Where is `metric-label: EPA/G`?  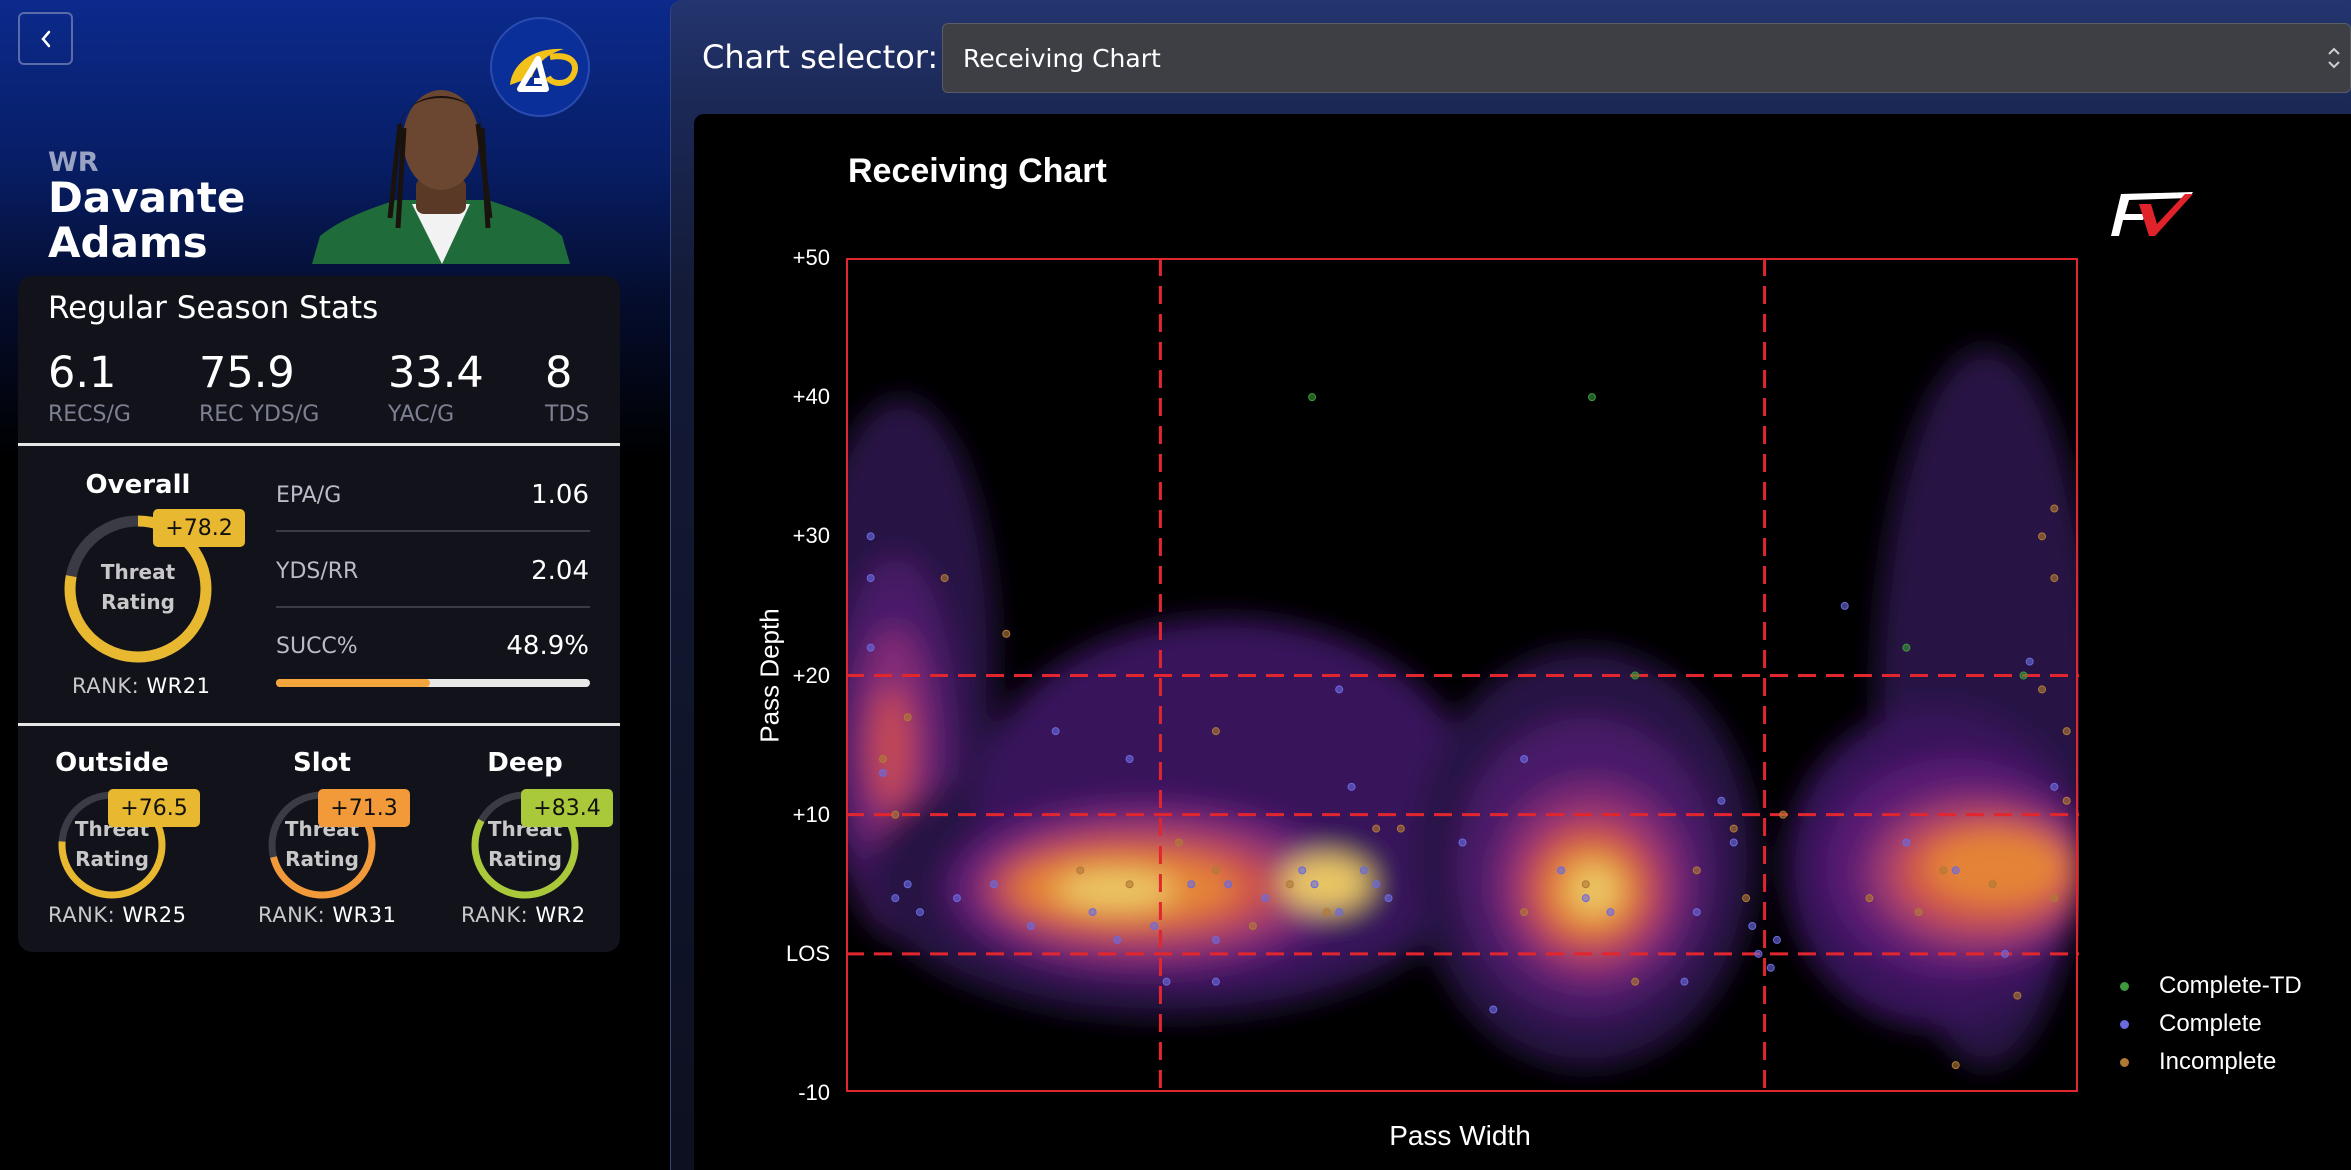
metric-label: EPA/G is located at coordinates (309, 495).